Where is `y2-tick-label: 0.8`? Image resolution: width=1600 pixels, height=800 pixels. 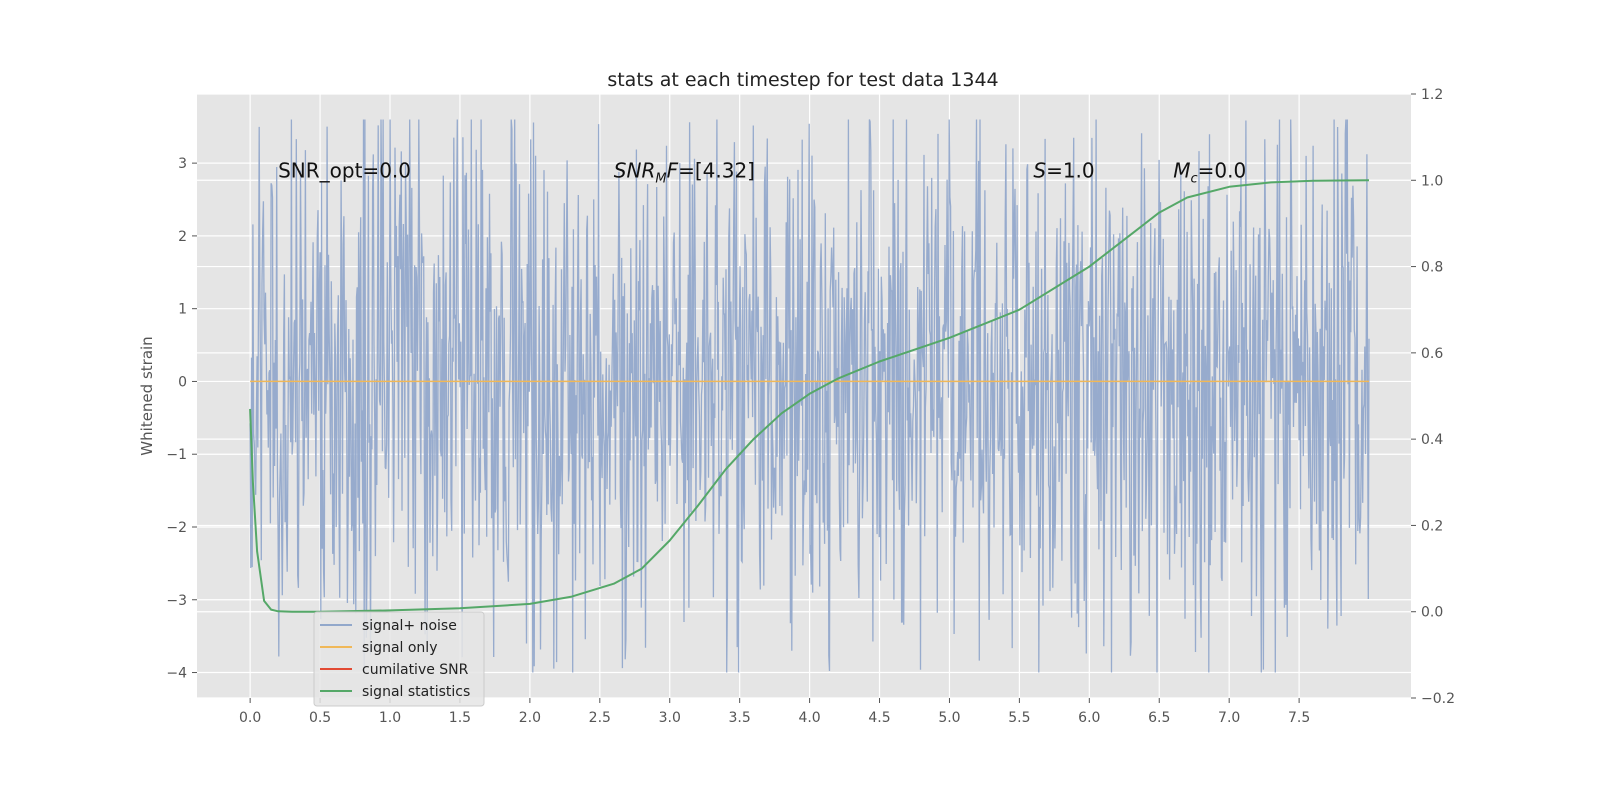
y2-tick-label: 0.8 is located at coordinates (1432, 268).